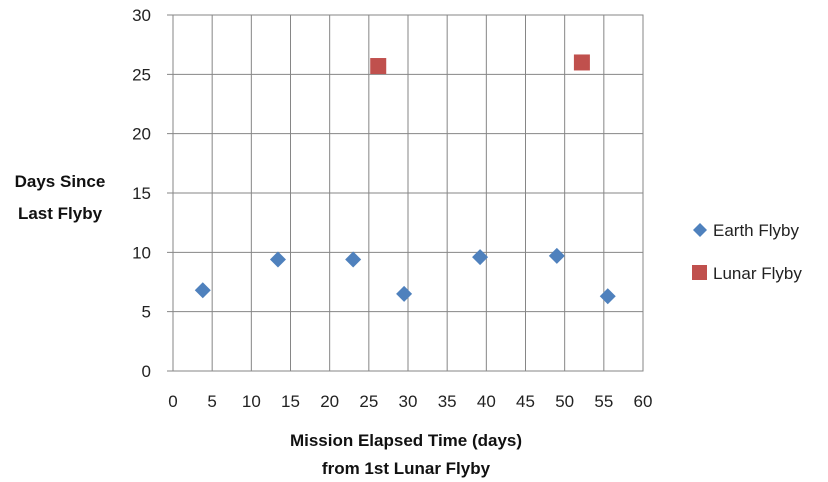 The width and height of the screenshot is (828, 482). What do you see at coordinates (368, 401) in the screenshot?
I see `x-tick-label: 25` at bounding box center [368, 401].